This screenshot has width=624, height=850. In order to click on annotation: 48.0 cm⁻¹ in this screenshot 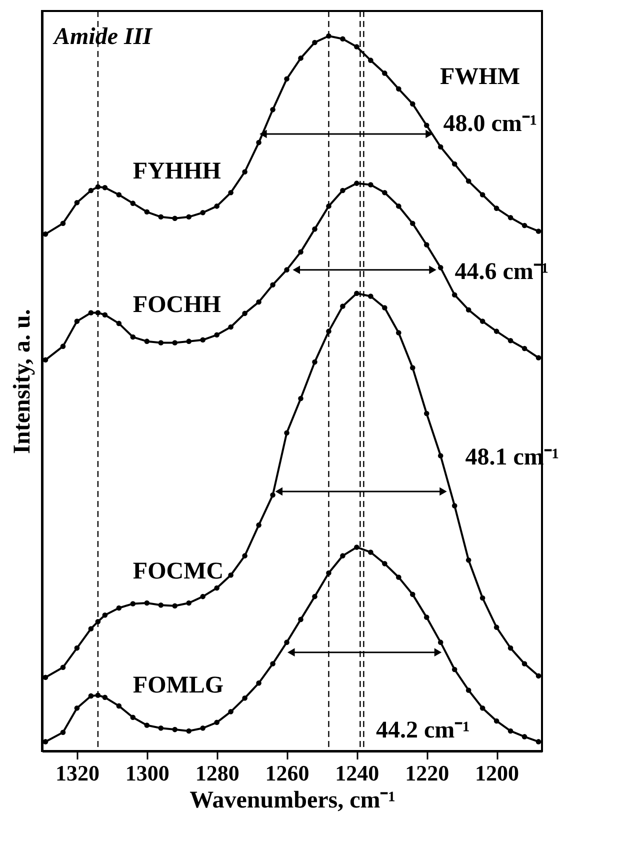, I will do `click(490, 123)`.